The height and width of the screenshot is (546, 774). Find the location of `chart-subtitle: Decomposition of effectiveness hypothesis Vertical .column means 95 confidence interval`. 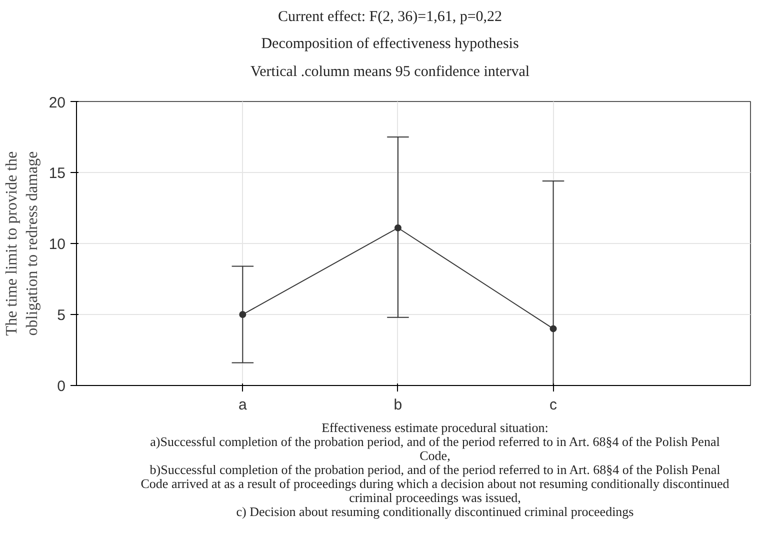

chart-subtitle: Decomposition of effectiveness hypothesis Vertical .column means 95 confidence interval is located at coordinates (390, 58).